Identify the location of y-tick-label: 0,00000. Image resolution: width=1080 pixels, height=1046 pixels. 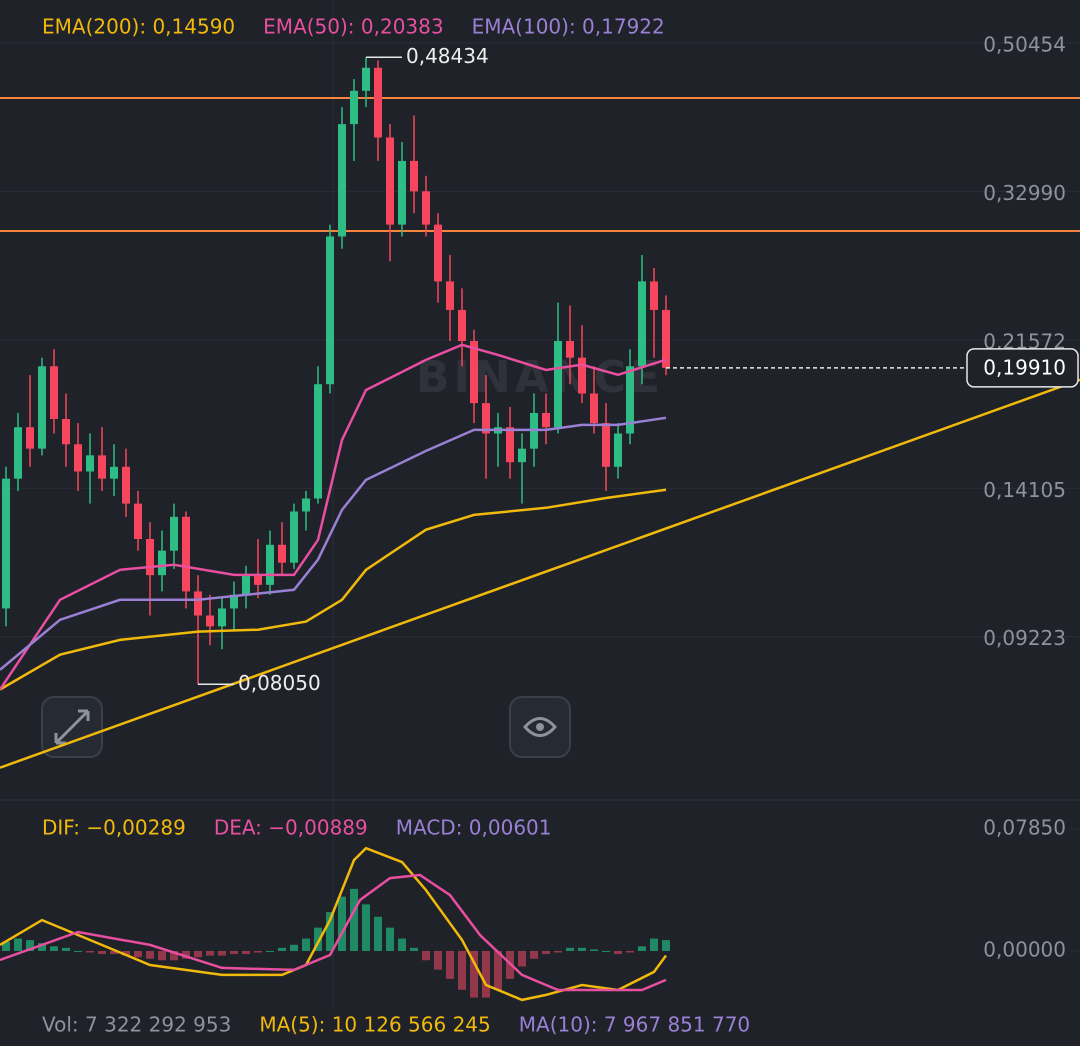
(1024, 949).